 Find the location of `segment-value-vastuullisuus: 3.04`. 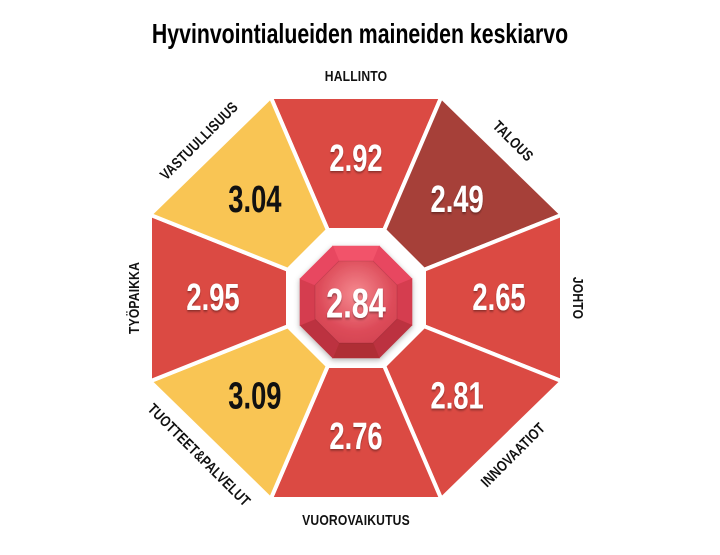

segment-value-vastuullisuus: 3.04 is located at coordinates (255, 199).